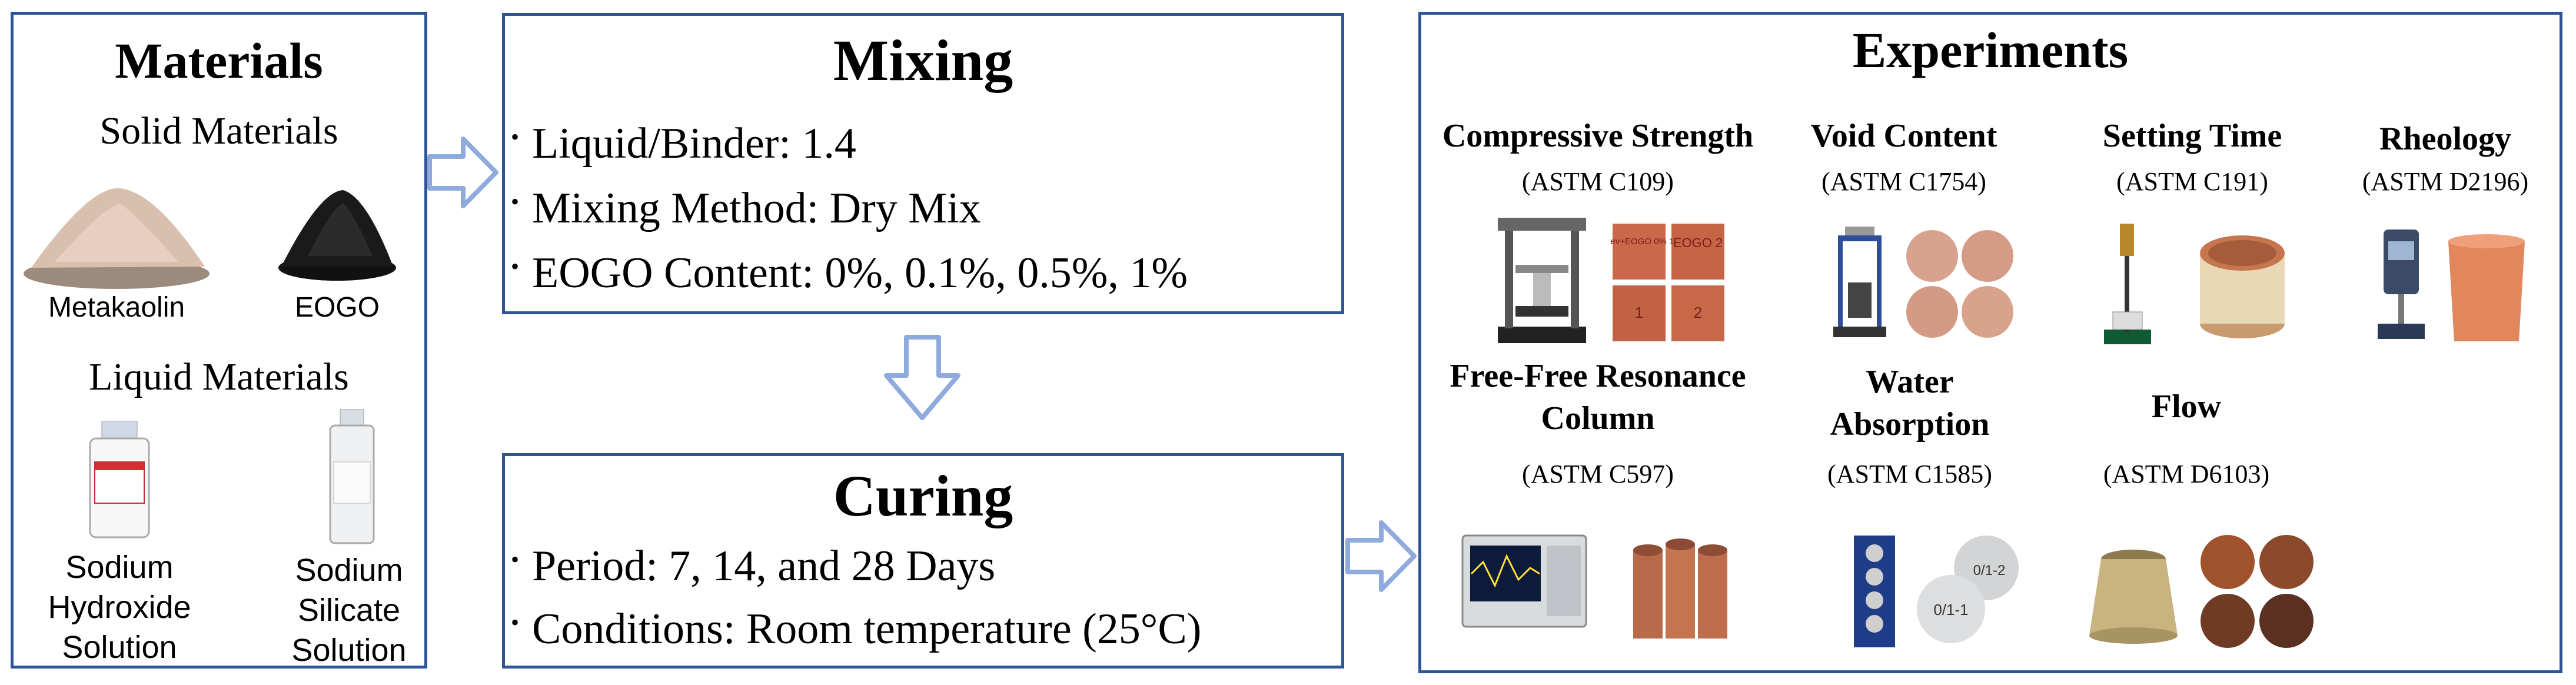  I want to click on void-content-apparatus-image, so click(1859, 282).